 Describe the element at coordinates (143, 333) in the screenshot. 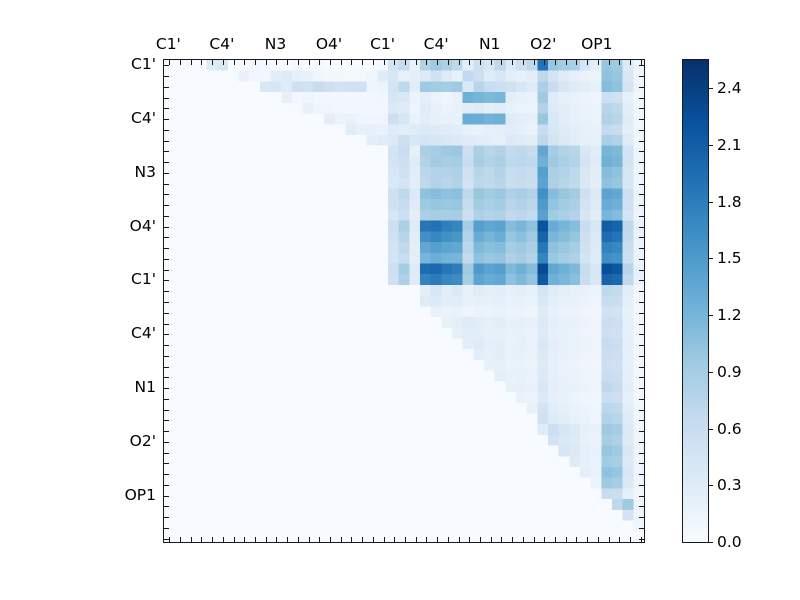

I see `y-axis-label-5: C4'` at that location.